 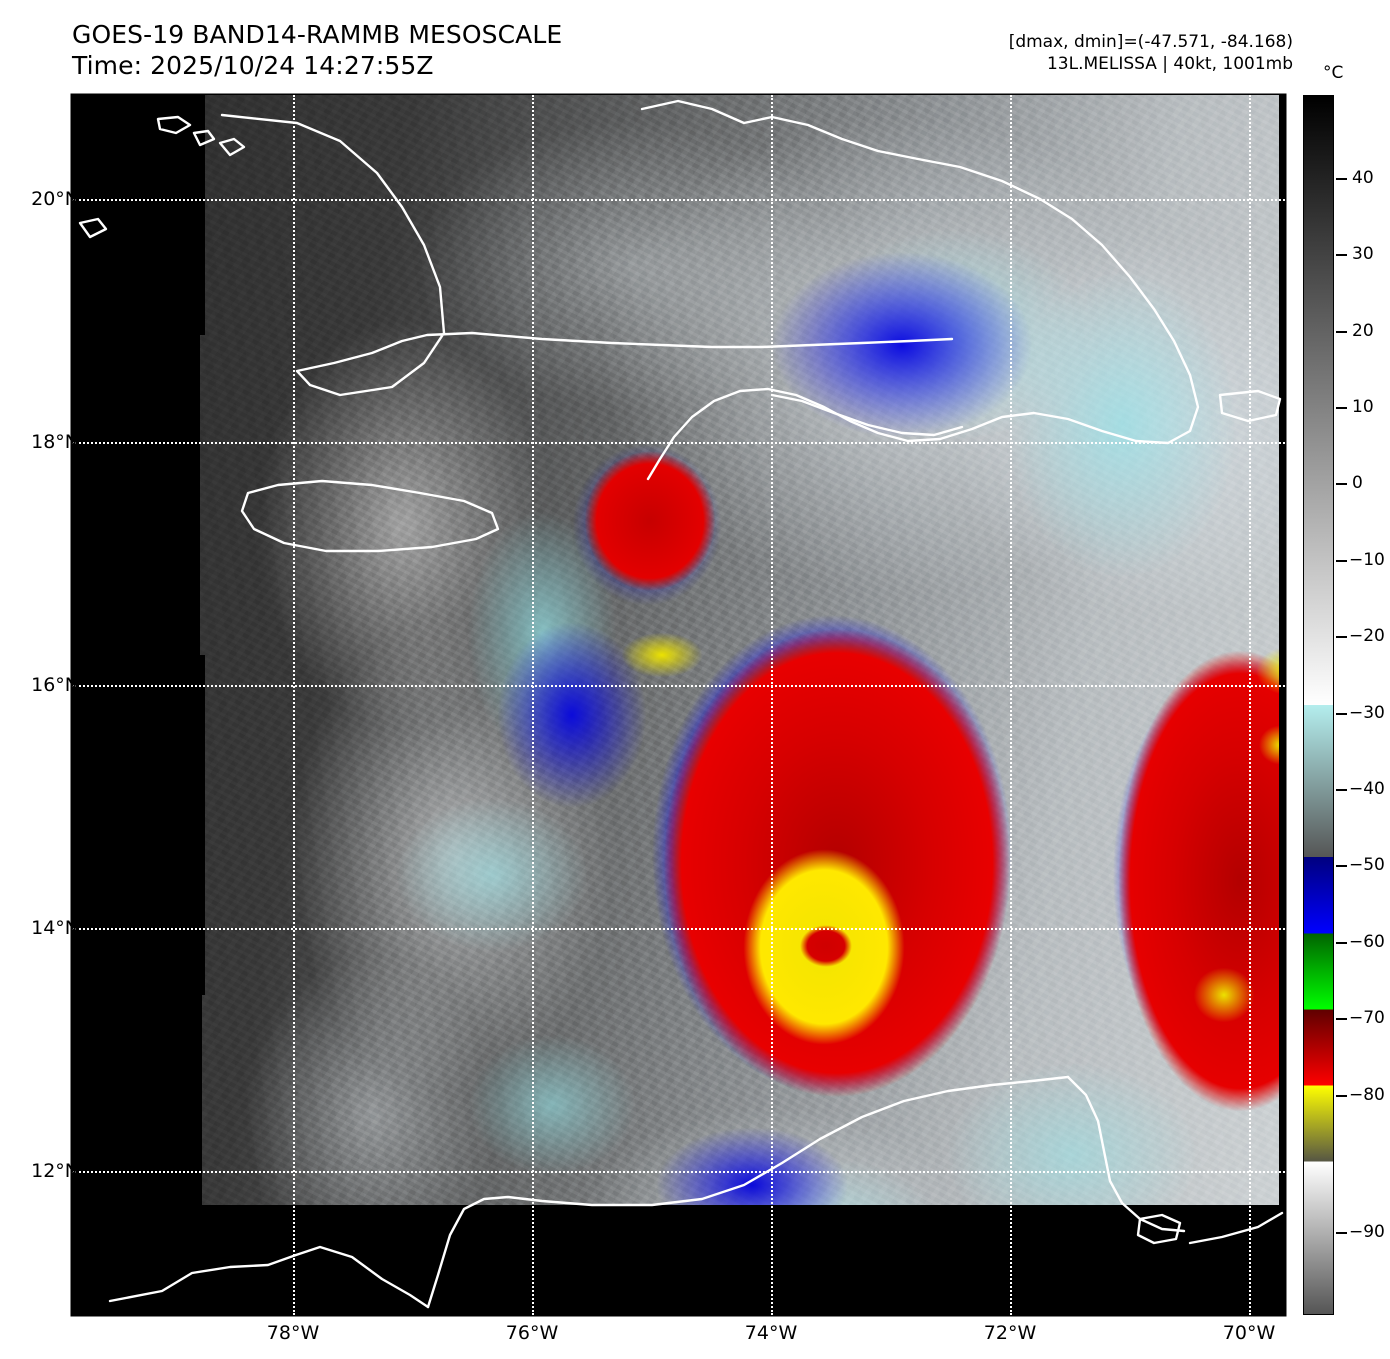 I want to click on dmax-dmin-label: [dmax, dmin]=(-47.571, -84.168), so click(x=1150, y=42).